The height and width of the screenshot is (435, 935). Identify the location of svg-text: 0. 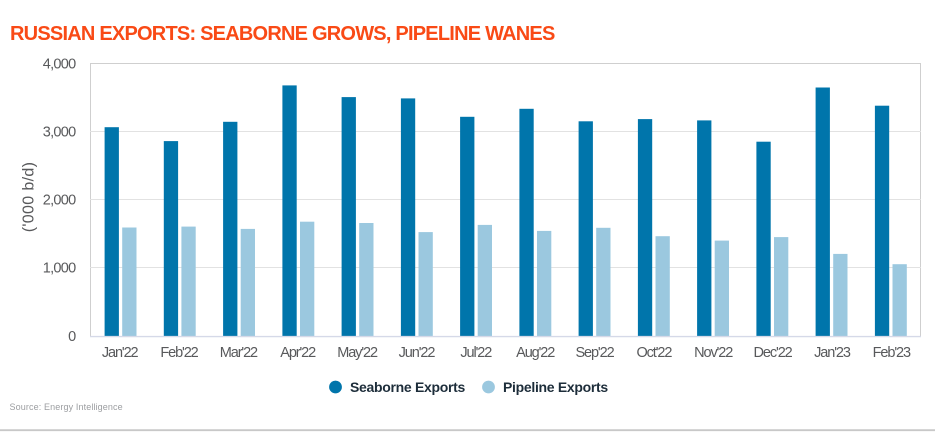
(72, 337).